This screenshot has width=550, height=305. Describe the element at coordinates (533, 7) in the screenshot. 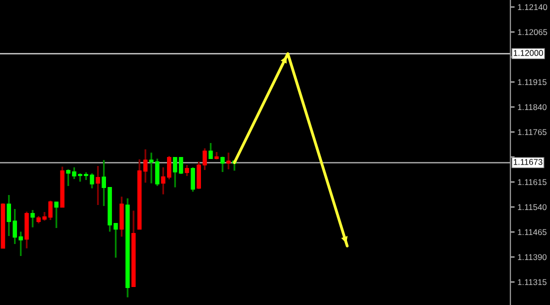

I see `y-tick-label: 1.12140` at that location.